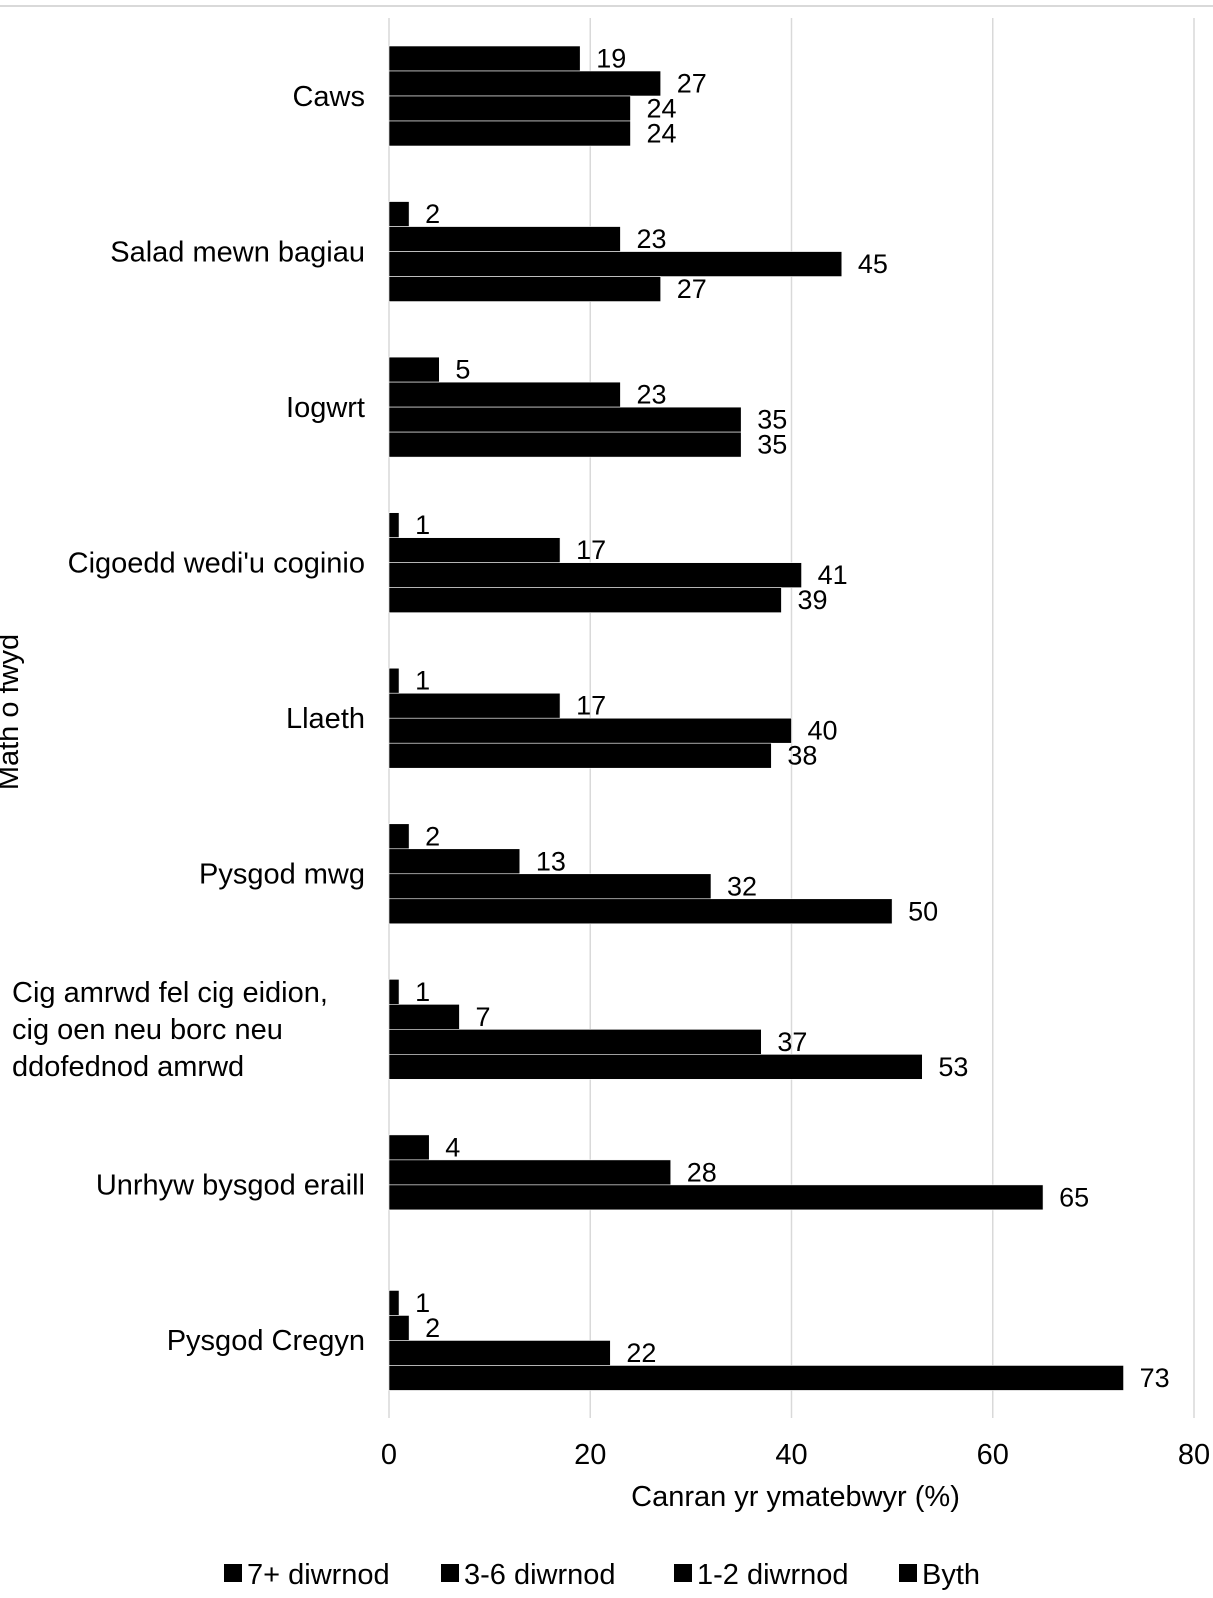  Describe the element at coordinates (1074, 1197) in the screenshot. I see `data-label-7-2: 65` at that location.